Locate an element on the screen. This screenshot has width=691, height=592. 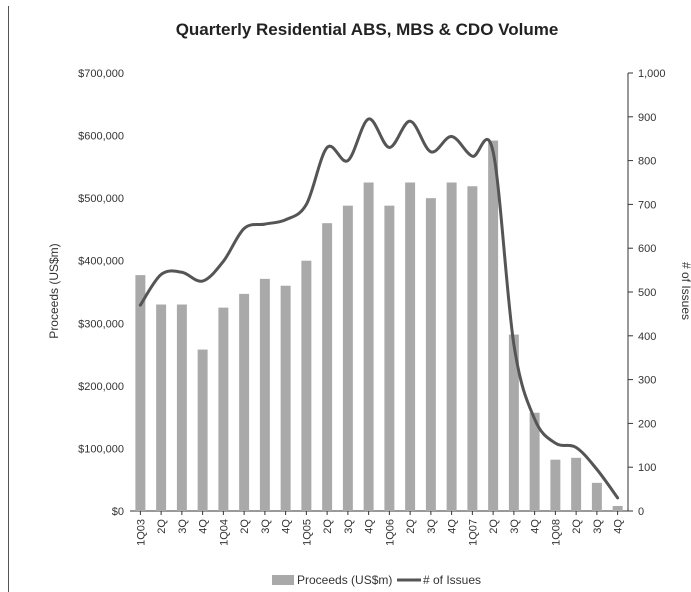
x-tick-label: 1Q03 is located at coordinates (141, 532).